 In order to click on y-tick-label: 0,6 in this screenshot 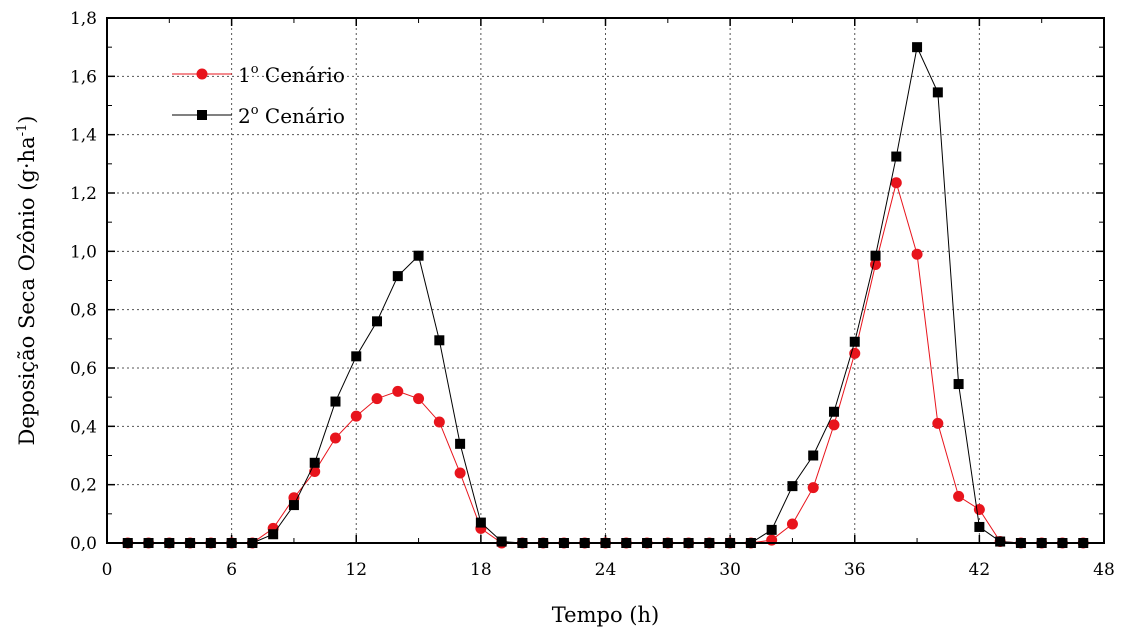, I will do `click(83, 369)`.